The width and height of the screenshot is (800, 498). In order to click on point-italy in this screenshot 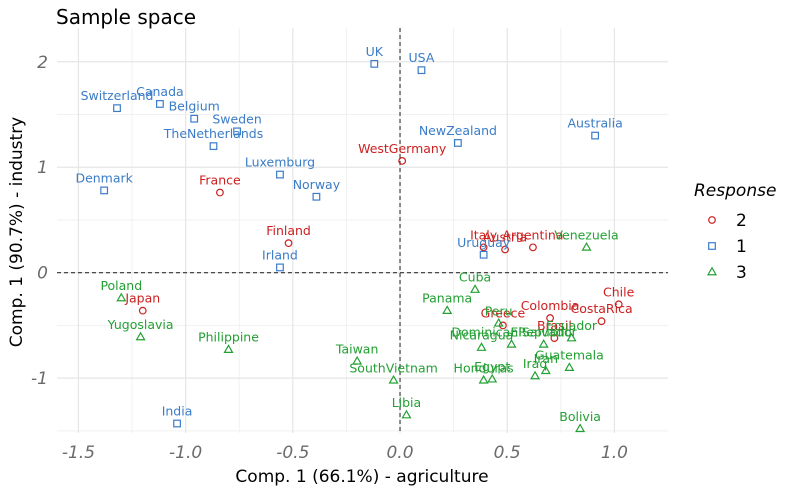, I will do `click(483, 247)`.